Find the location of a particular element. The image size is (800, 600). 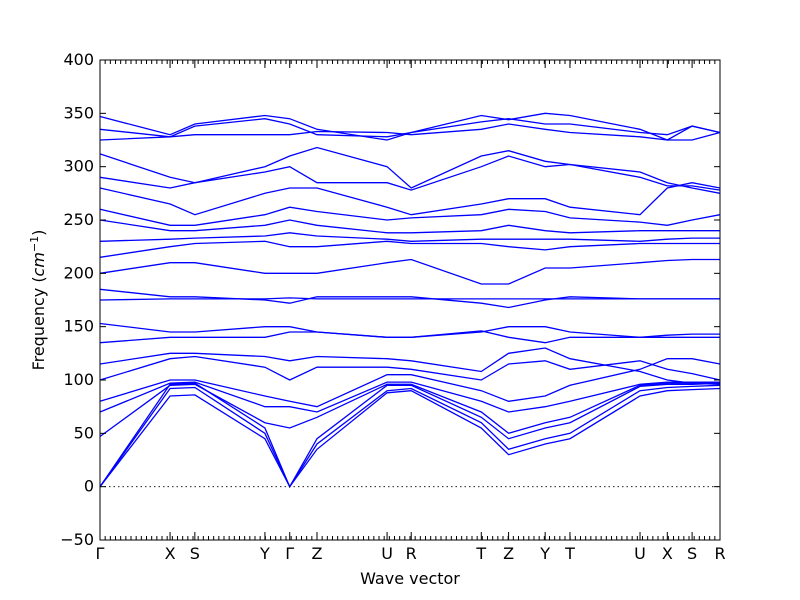

y-axis-label: Frequency (cm−1) is located at coordinates (38, 300).